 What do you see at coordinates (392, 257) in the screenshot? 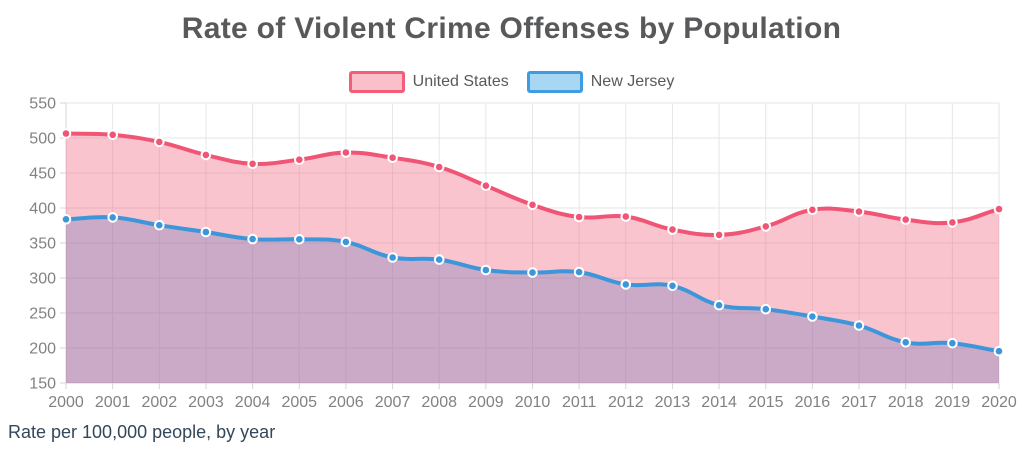
I see `data-point-new-jersey-2007` at bounding box center [392, 257].